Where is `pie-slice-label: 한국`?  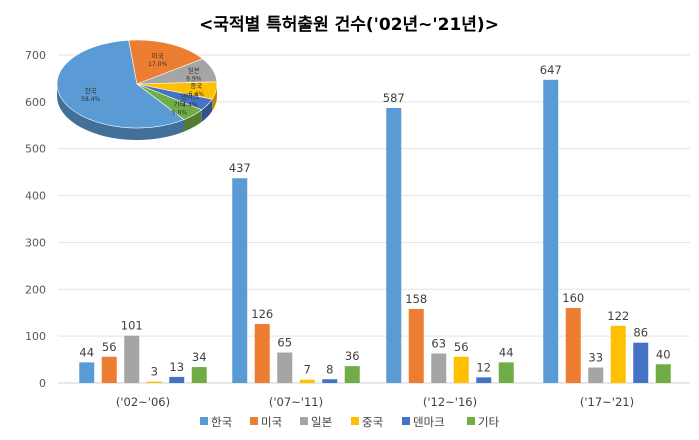
pie-slice-label: 한국 is located at coordinates (91, 91).